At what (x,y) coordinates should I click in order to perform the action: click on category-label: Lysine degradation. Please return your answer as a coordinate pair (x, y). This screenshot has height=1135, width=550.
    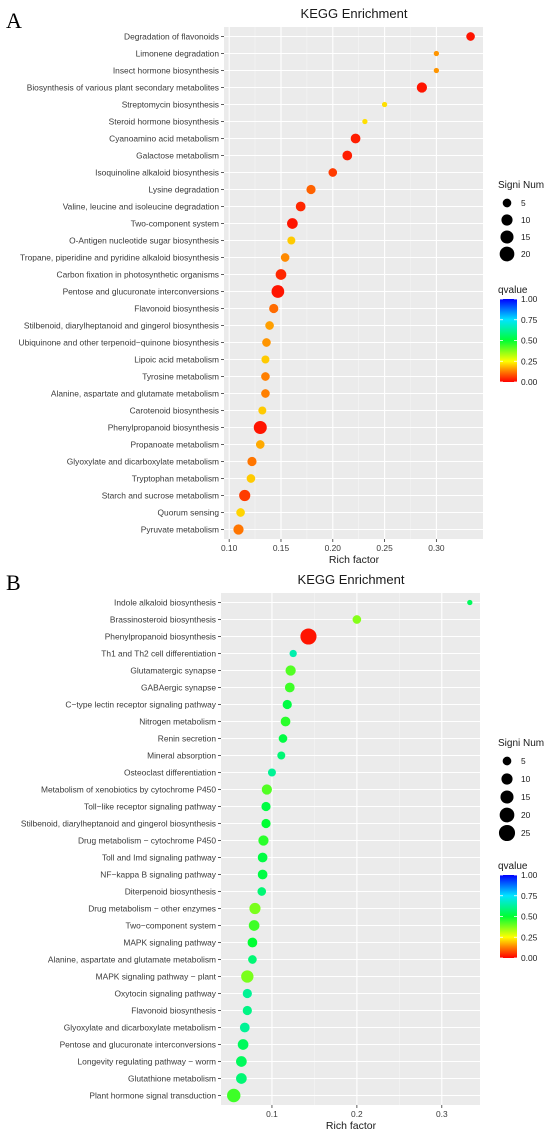
    Looking at the image, I should click on (184, 190).